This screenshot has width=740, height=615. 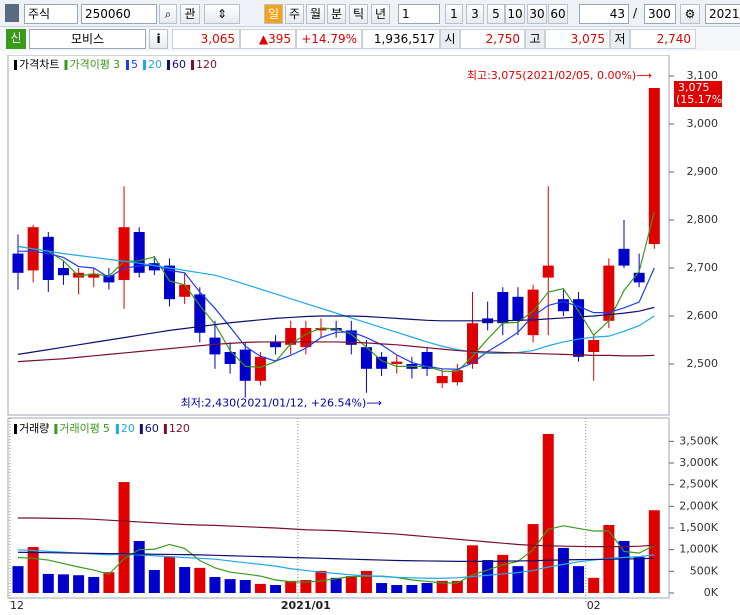 I want to click on legend-entry: 20, so click(x=128, y=428).